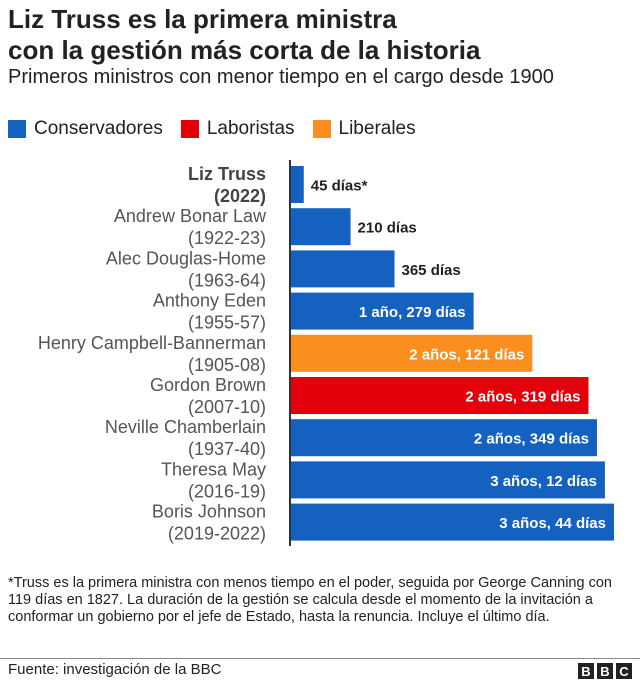  I want to click on category-label: Alec Douglas-Home, so click(186, 258).